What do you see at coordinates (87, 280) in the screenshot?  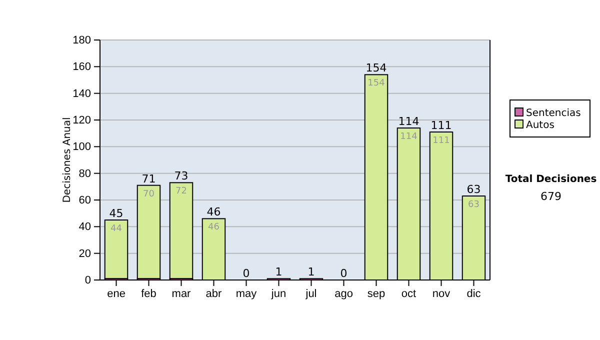 I see `y-tick-label: 0` at bounding box center [87, 280].